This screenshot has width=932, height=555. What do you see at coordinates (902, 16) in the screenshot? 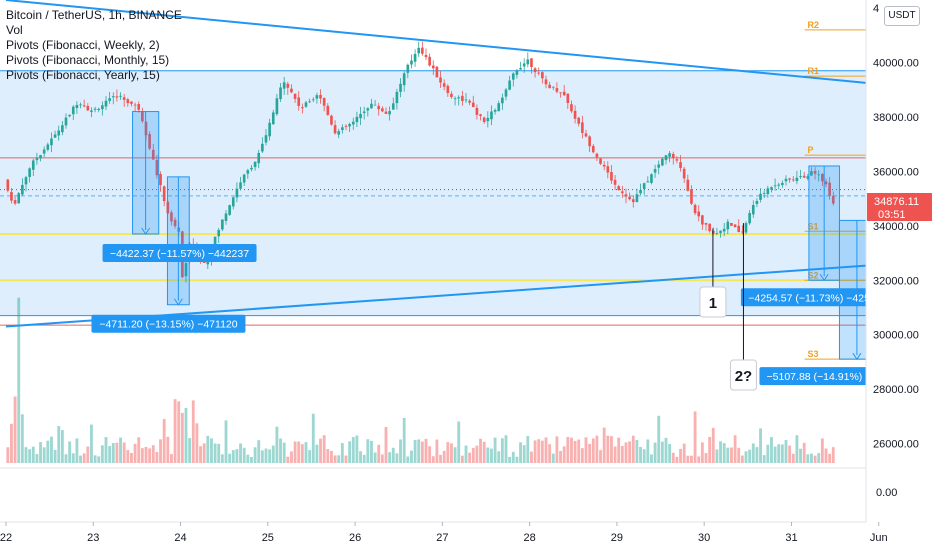
I see `currency-button: USDT` at bounding box center [902, 16].